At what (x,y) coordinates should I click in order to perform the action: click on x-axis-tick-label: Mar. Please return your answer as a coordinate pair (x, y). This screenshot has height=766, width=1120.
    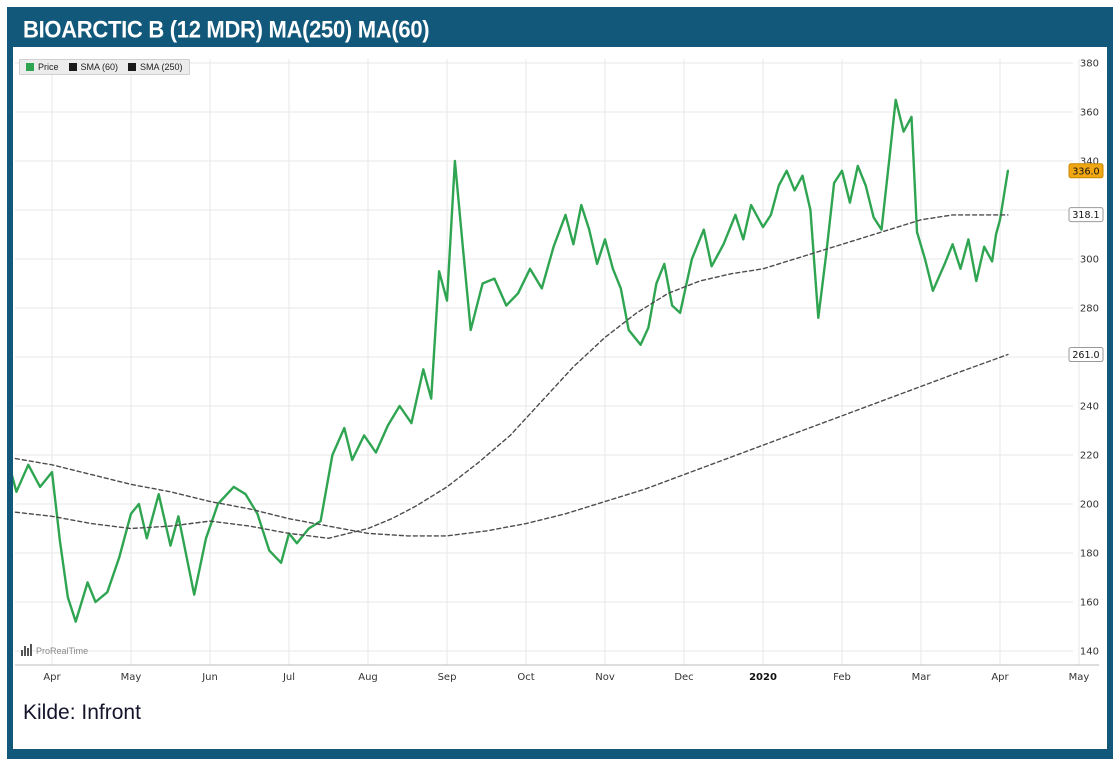
    Looking at the image, I should click on (922, 677).